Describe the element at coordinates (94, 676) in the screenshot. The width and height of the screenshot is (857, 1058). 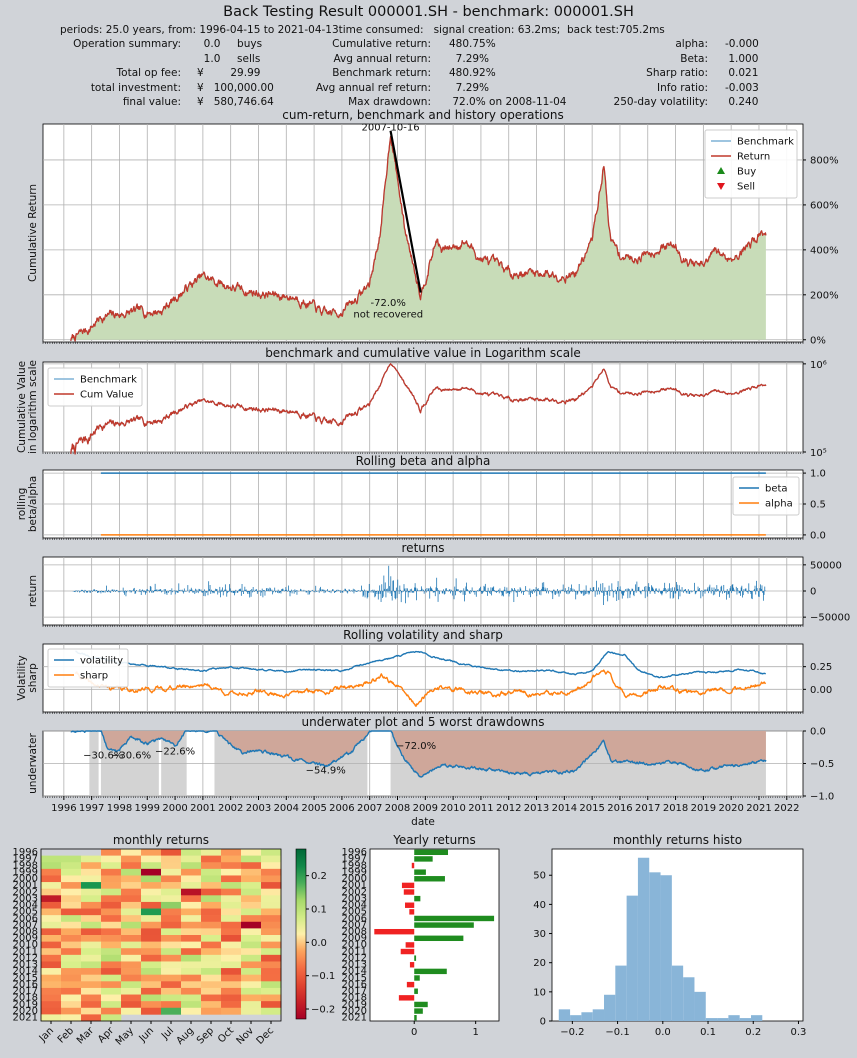
I see `legend-label: sharp` at that location.